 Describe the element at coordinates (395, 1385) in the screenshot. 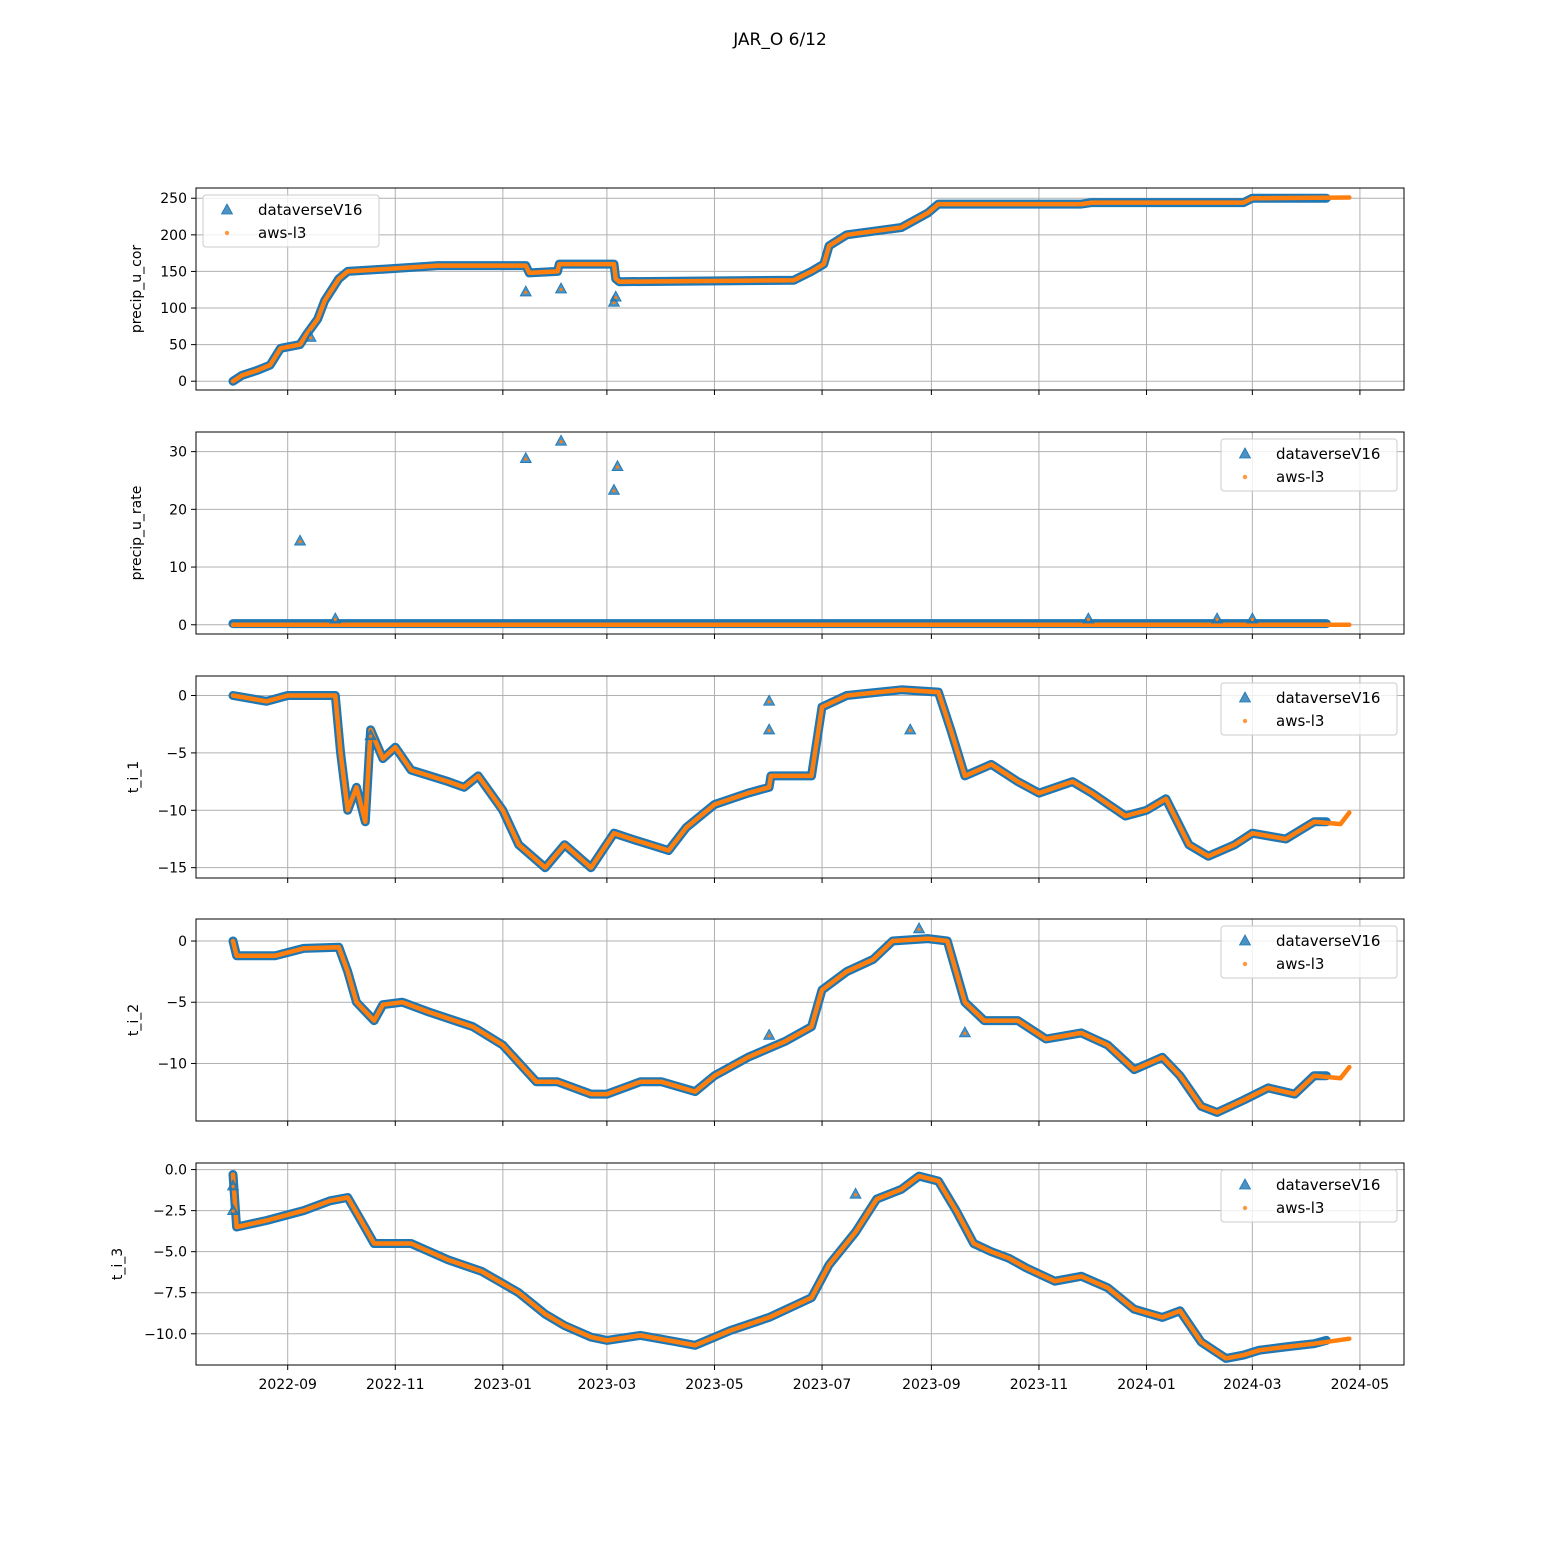

I see `x-tick-label: 2022-11` at that location.